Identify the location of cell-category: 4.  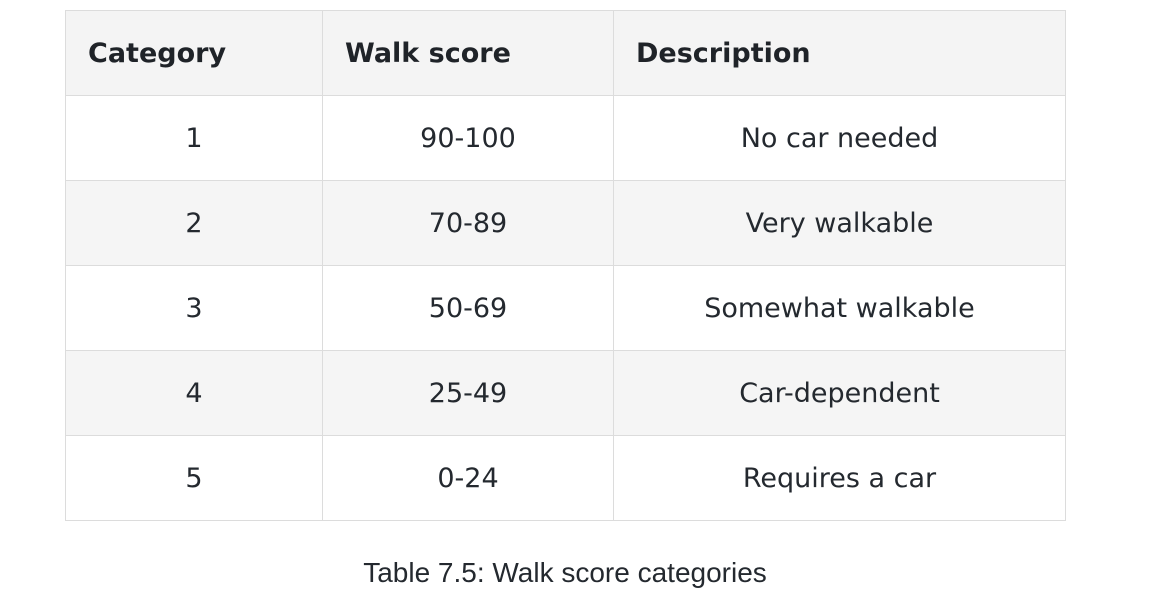
(194, 393).